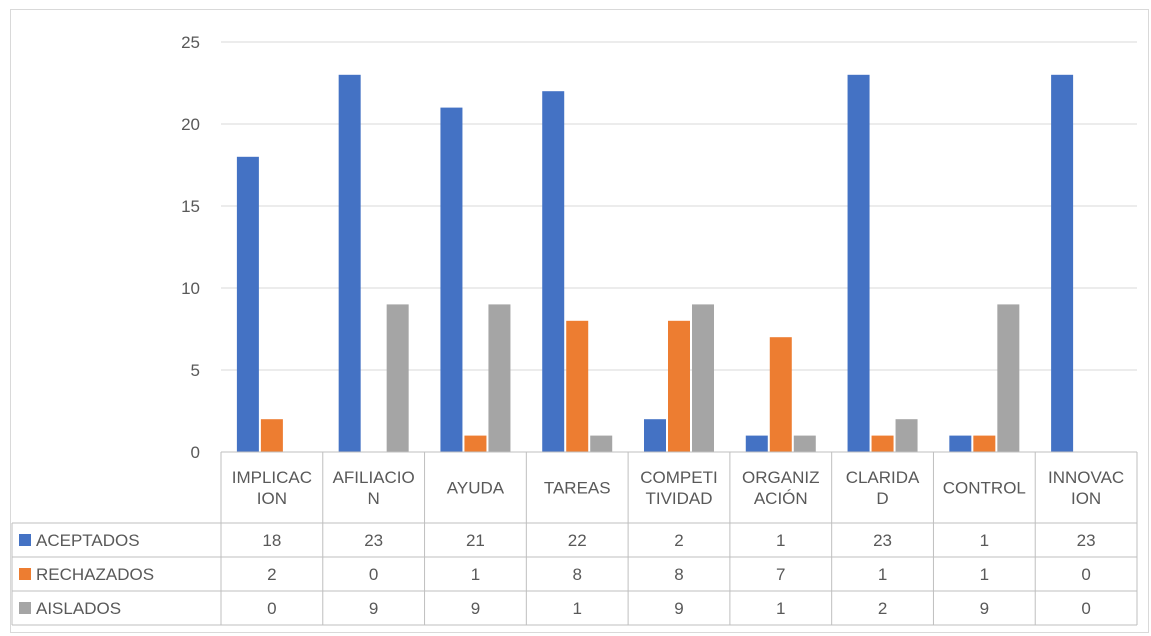 Image resolution: width=1151 pixels, height=636 pixels. I want to click on y-tick-label: 10, so click(190, 288).